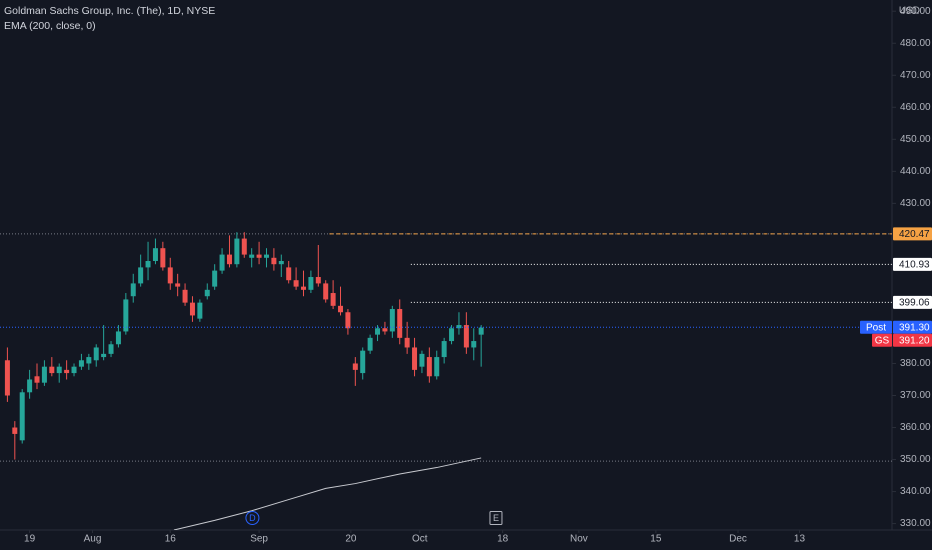 This screenshot has height=550, width=932. I want to click on ema-line, so click(327, 493).